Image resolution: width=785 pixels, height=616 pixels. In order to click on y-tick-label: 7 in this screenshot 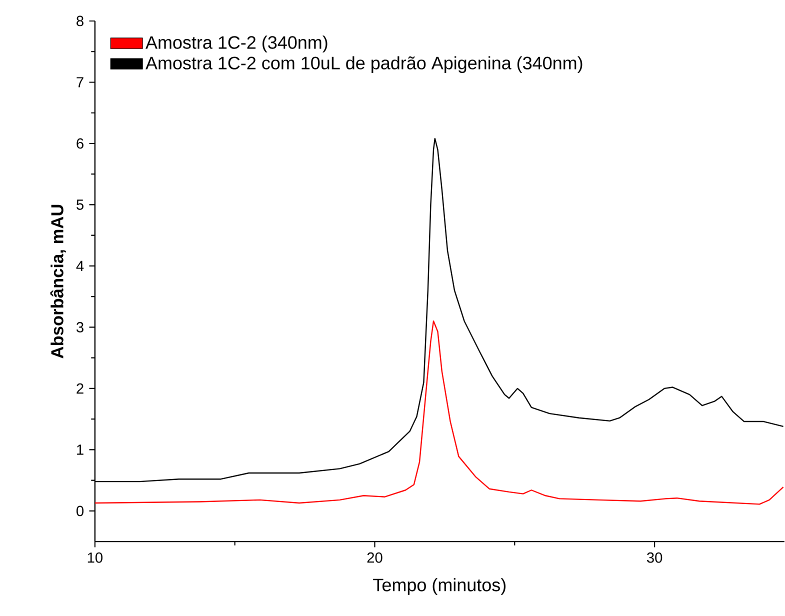, I will do `click(80, 82)`.